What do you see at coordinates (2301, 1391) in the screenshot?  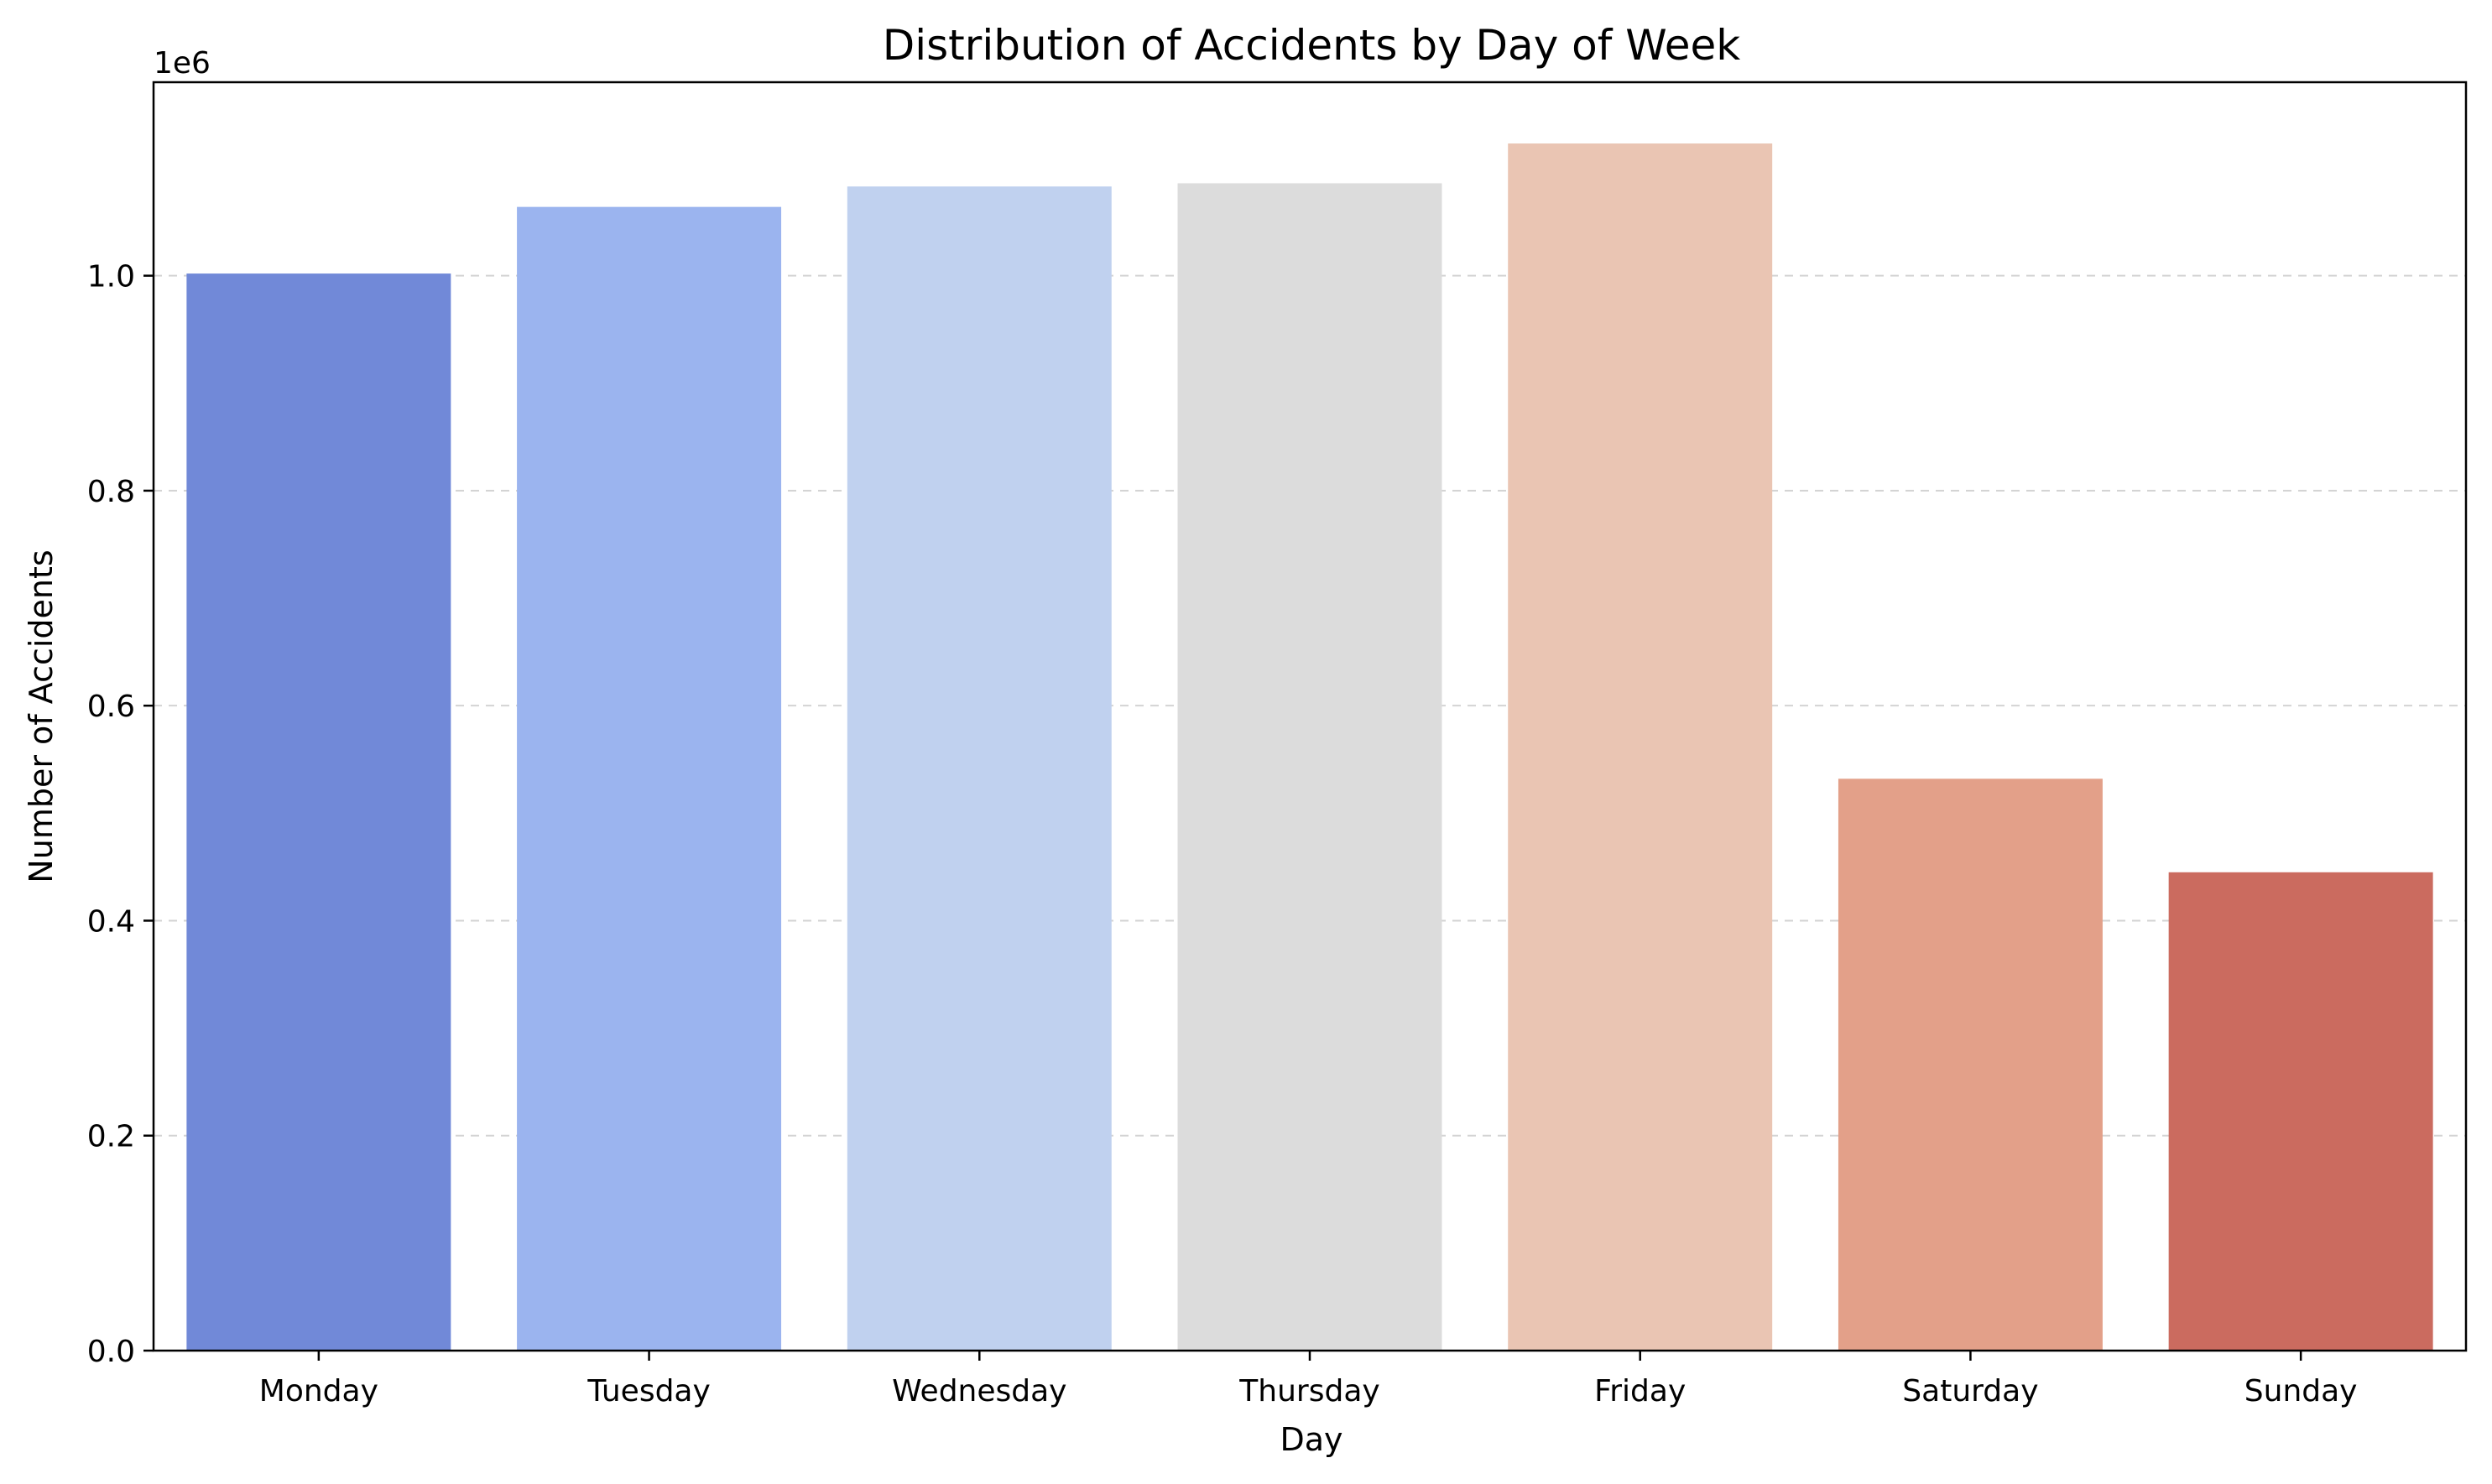 I see `x-tick-label: Sunday` at bounding box center [2301, 1391].